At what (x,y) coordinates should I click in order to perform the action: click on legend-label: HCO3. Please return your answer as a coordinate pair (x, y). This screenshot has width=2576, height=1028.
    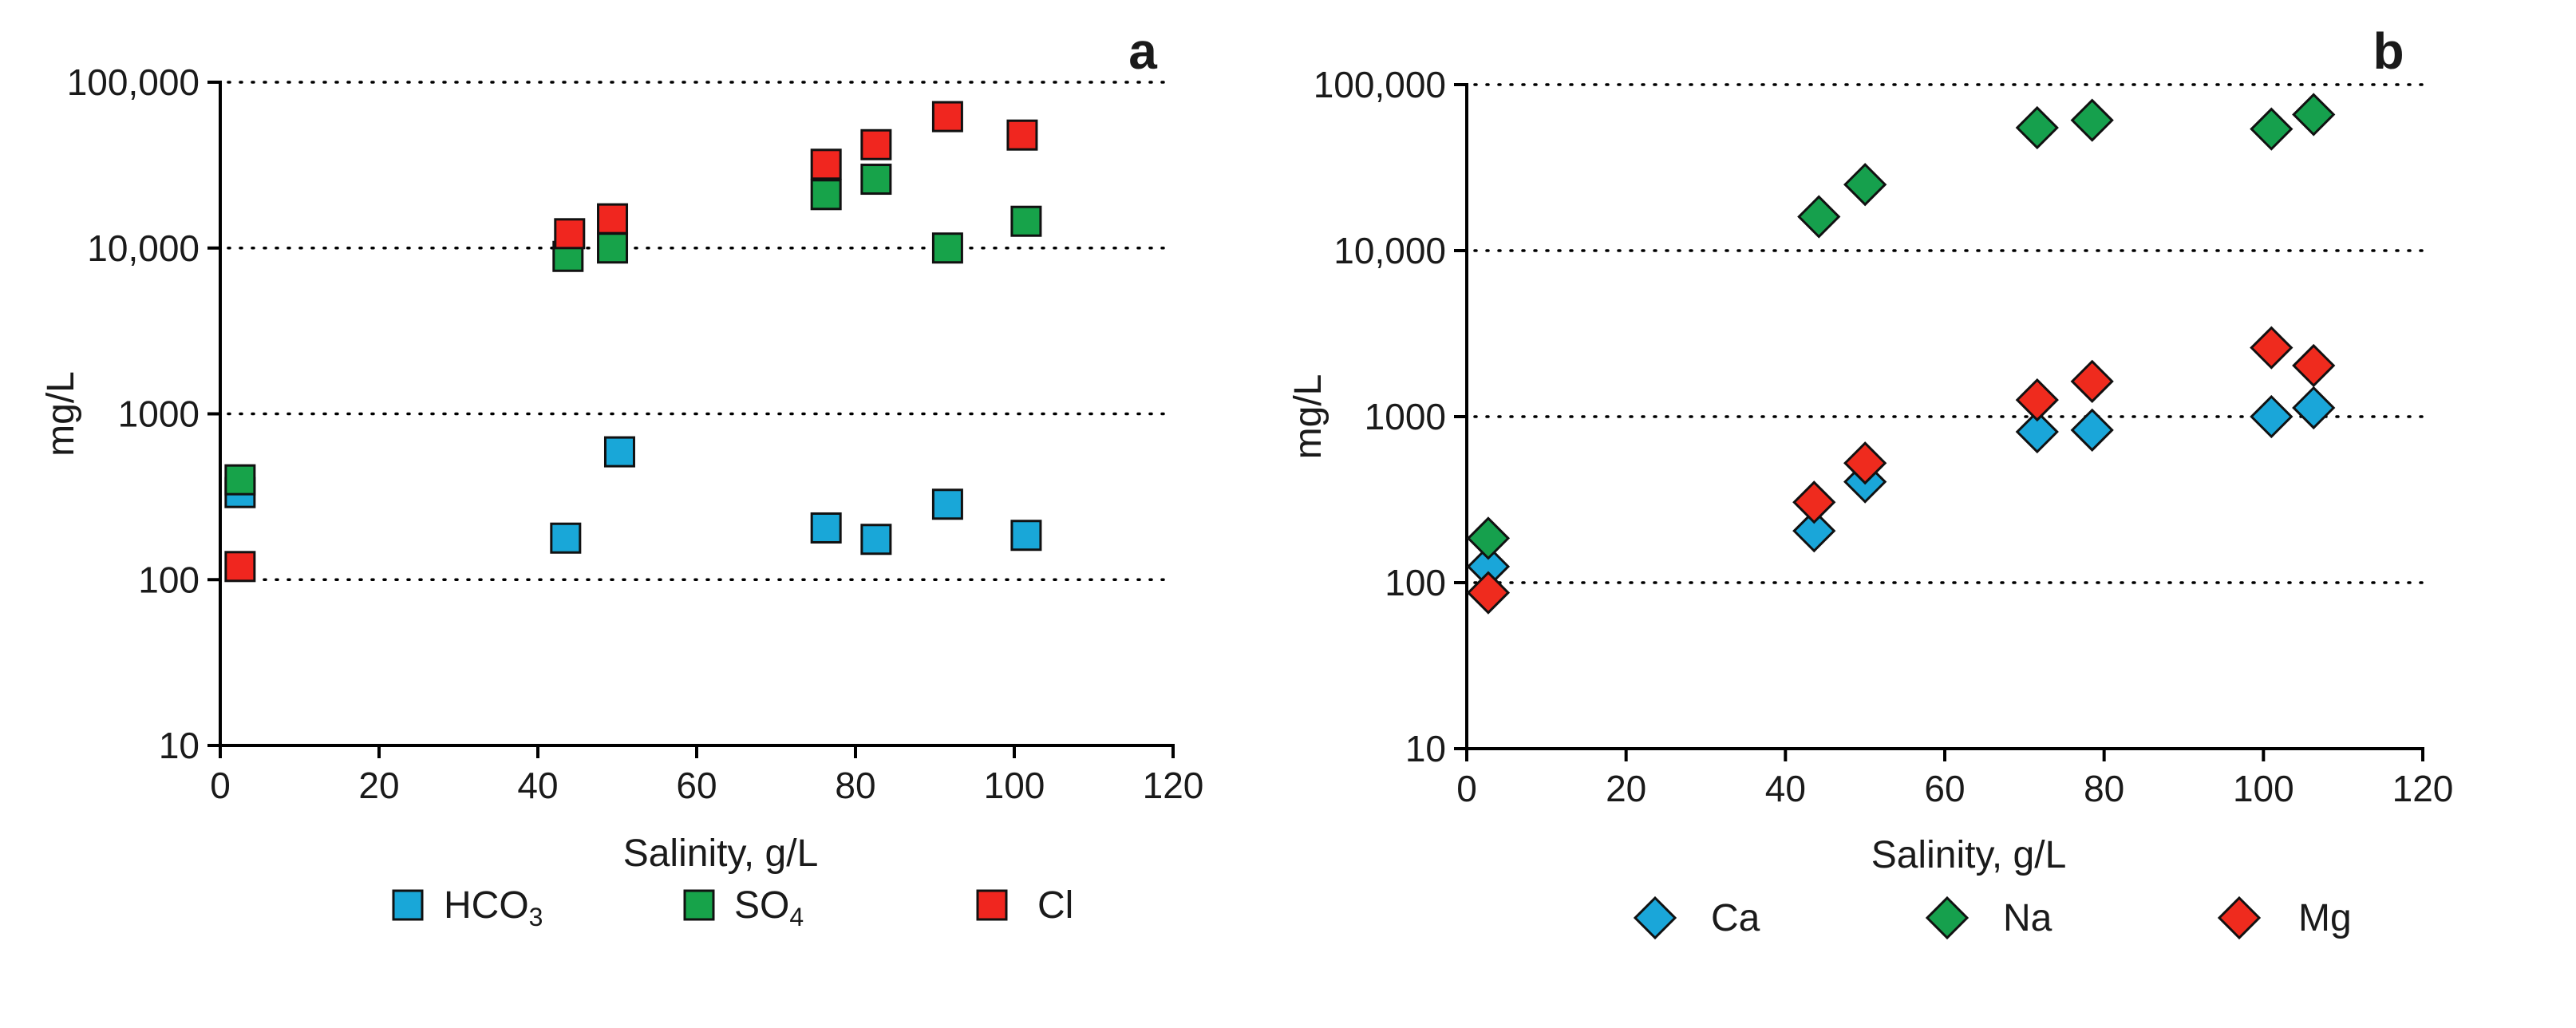
    Looking at the image, I should click on (493, 907).